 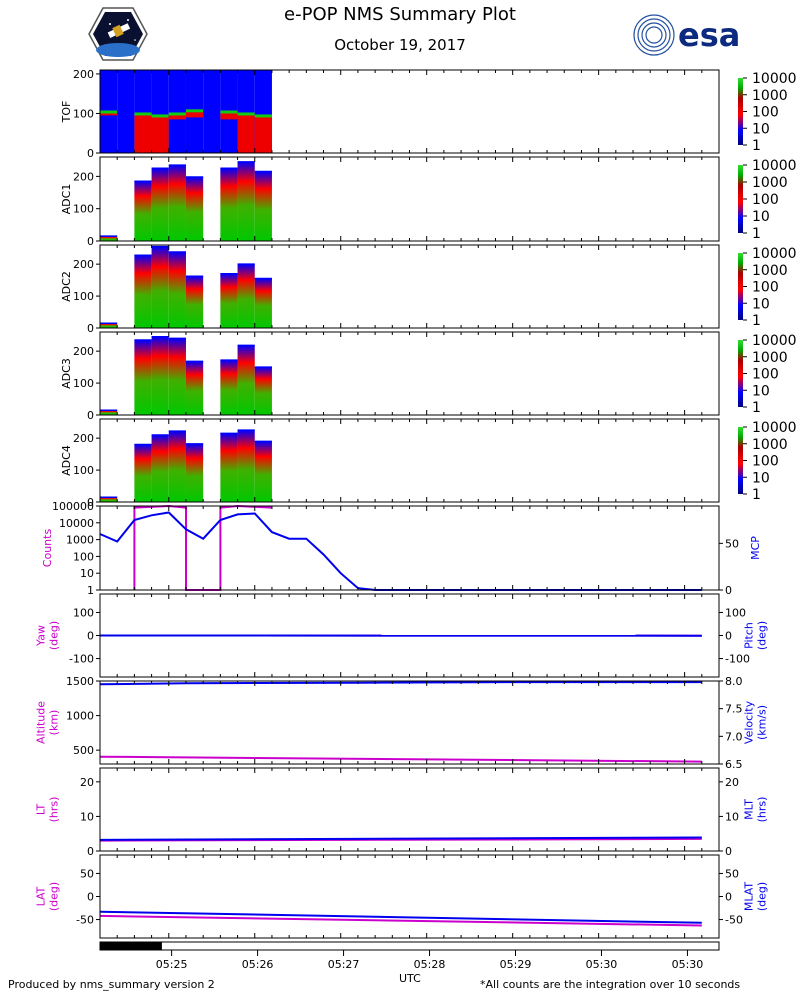 What do you see at coordinates (202, 547) in the screenshot?
I see `series-line-left` at bounding box center [202, 547].